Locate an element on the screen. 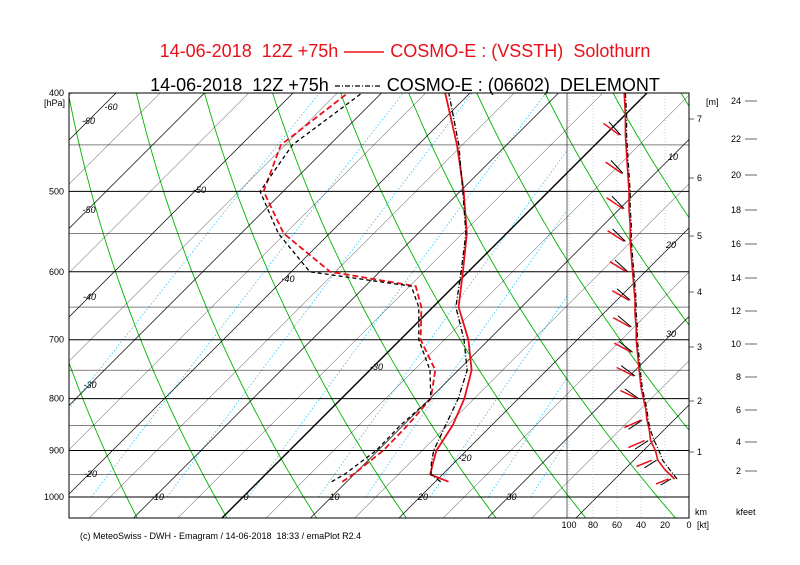 The image size is (800, 565). height-tick-label: 5 is located at coordinates (699, 236).